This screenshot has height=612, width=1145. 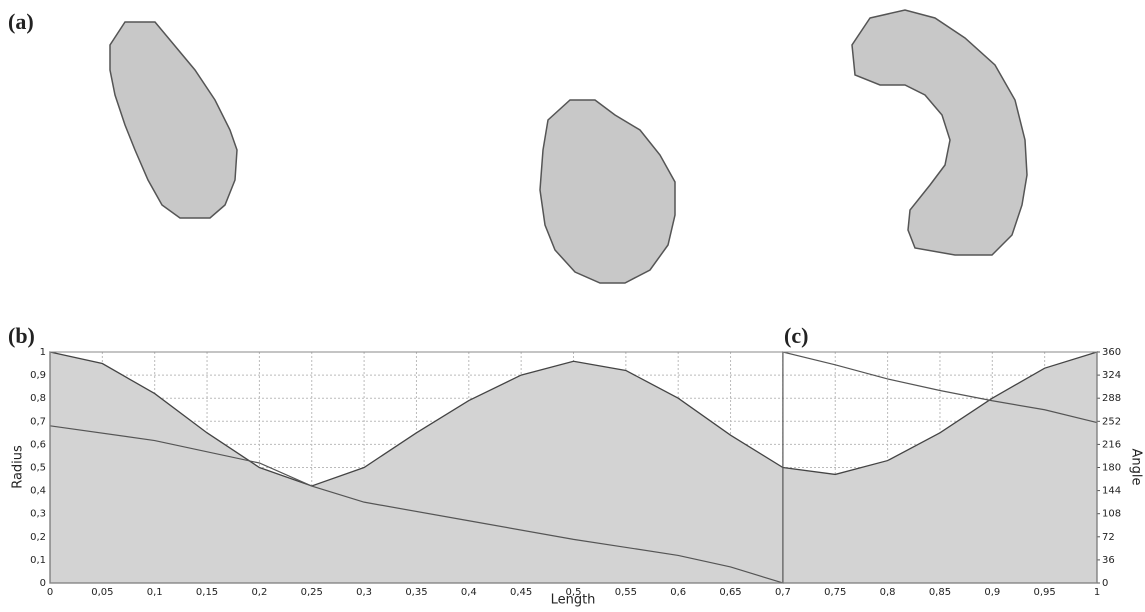 What do you see at coordinates (521, 592) in the screenshot?
I see `x-tick-label: 0,45` at bounding box center [521, 592].